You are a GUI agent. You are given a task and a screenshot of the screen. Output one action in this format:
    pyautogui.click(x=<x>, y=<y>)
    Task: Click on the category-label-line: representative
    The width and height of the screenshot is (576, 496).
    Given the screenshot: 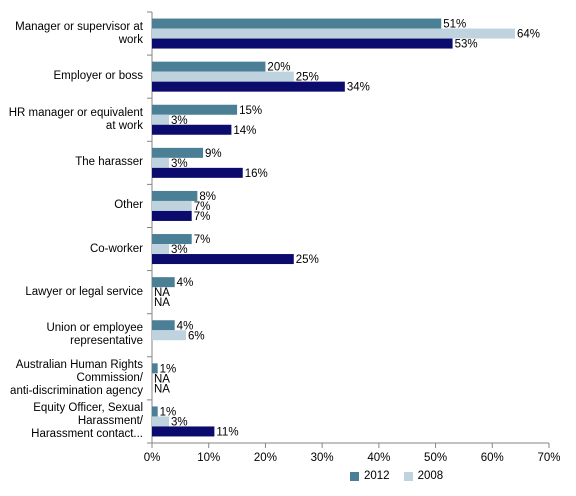 What is the action you would take?
    pyautogui.click(x=106, y=341)
    